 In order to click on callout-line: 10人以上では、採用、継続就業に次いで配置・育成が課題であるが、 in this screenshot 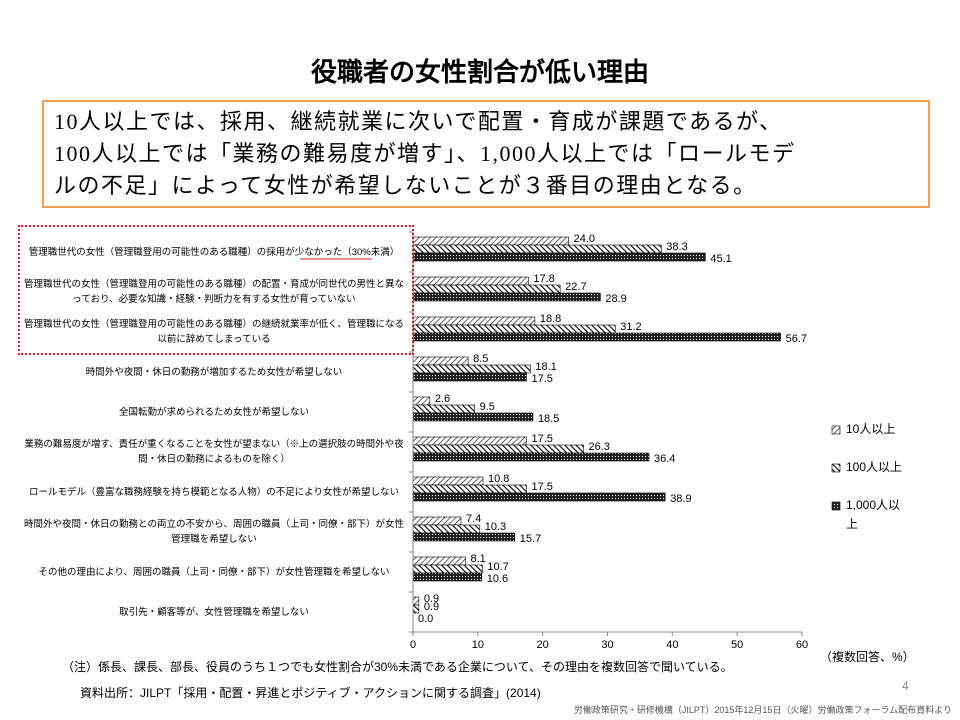, I will do `click(418, 121)`.